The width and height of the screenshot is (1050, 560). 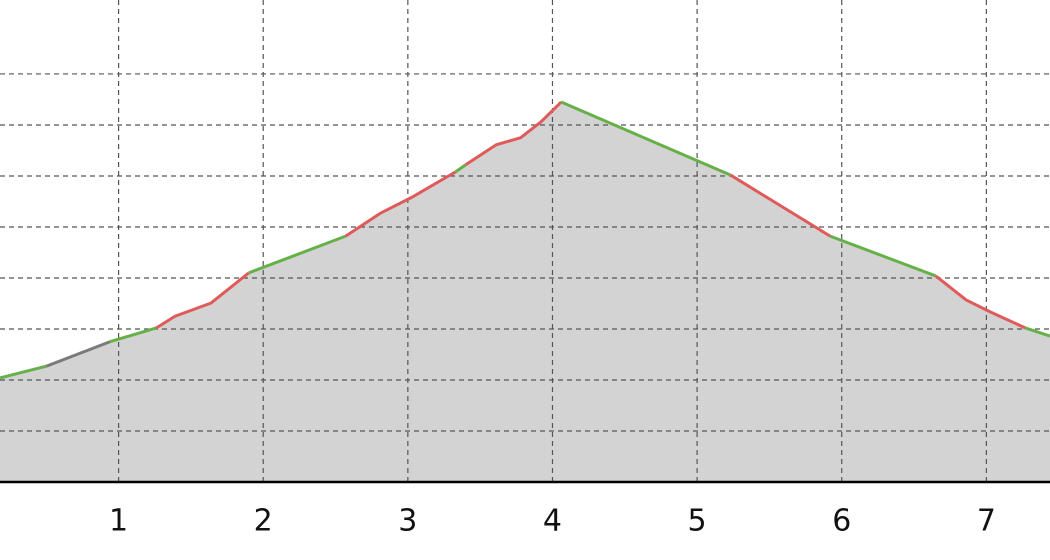 What do you see at coordinates (841, 521) in the screenshot?
I see `x-tick-label: 6` at bounding box center [841, 521].